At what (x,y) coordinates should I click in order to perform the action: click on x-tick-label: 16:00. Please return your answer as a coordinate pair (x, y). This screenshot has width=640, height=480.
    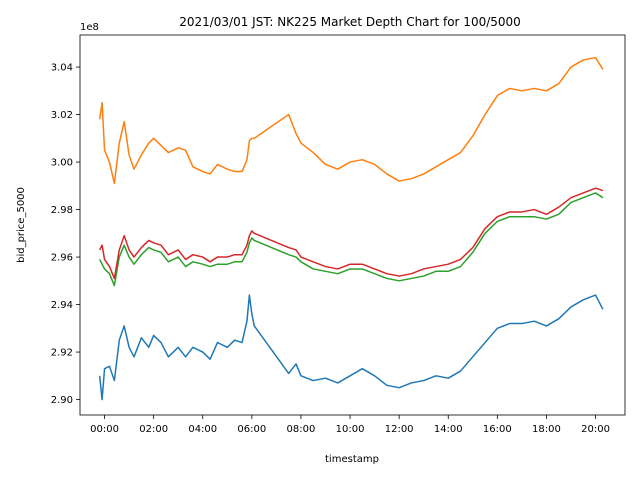
    Looking at the image, I should click on (497, 429).